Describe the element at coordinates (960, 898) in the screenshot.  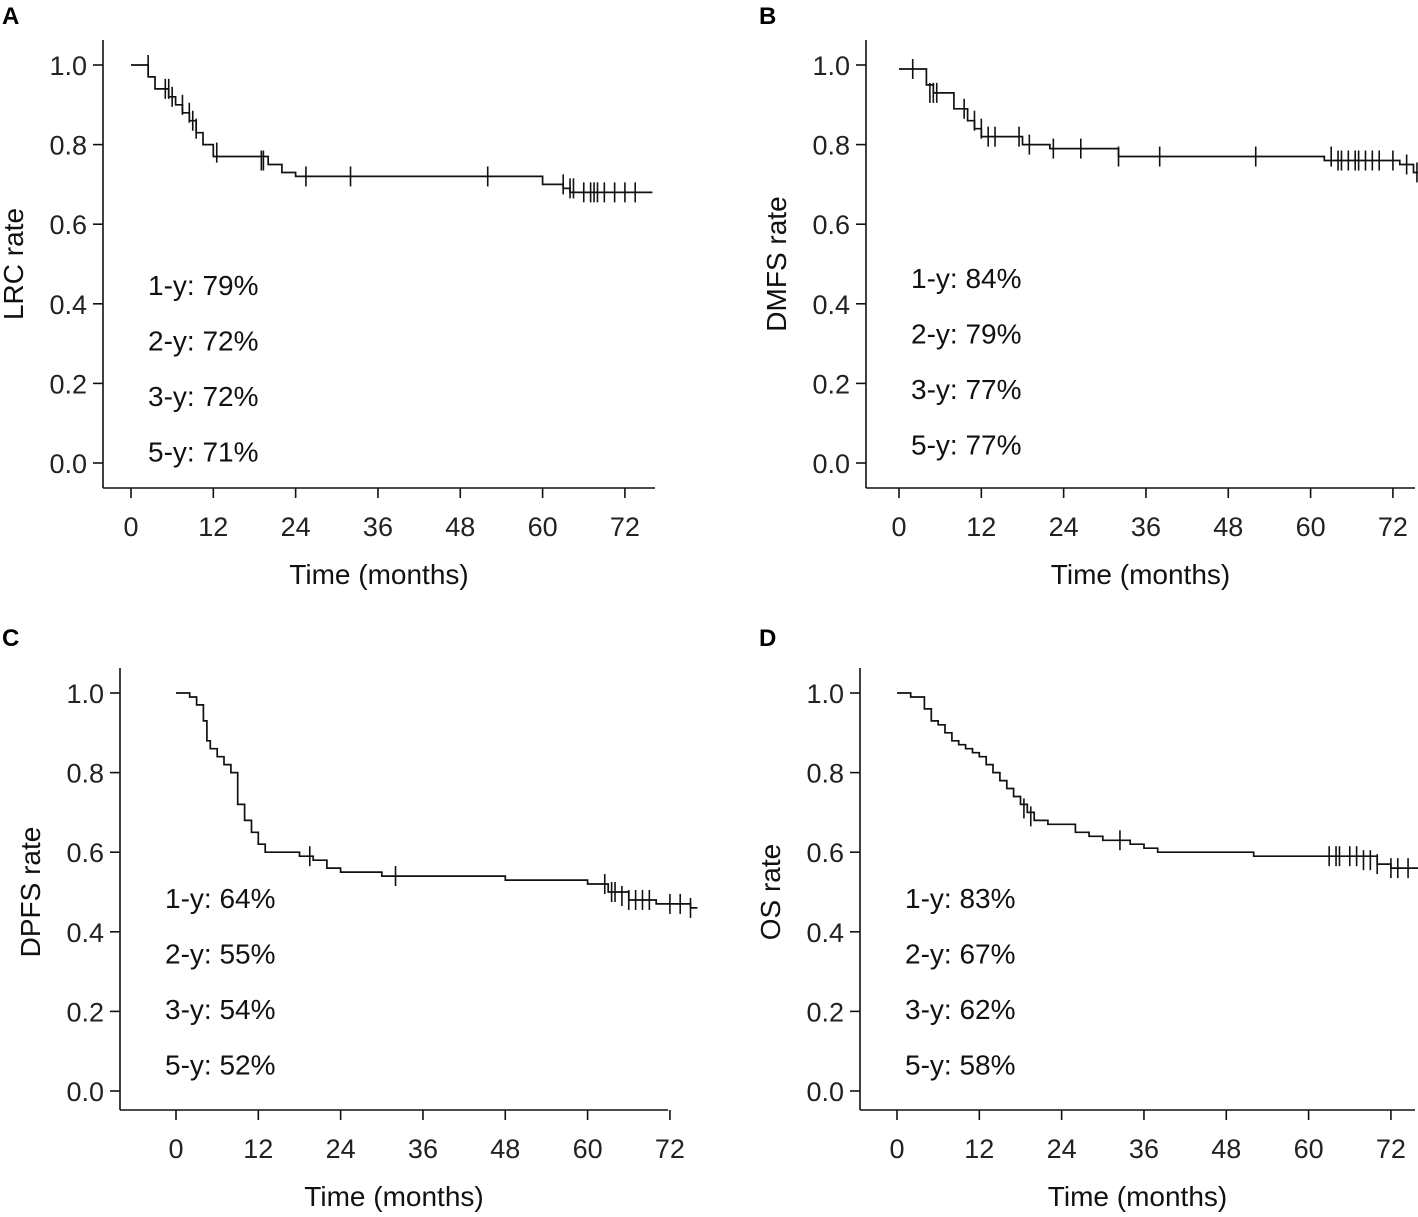
I see `survival-annotation: 1-y: 83%` at that location.